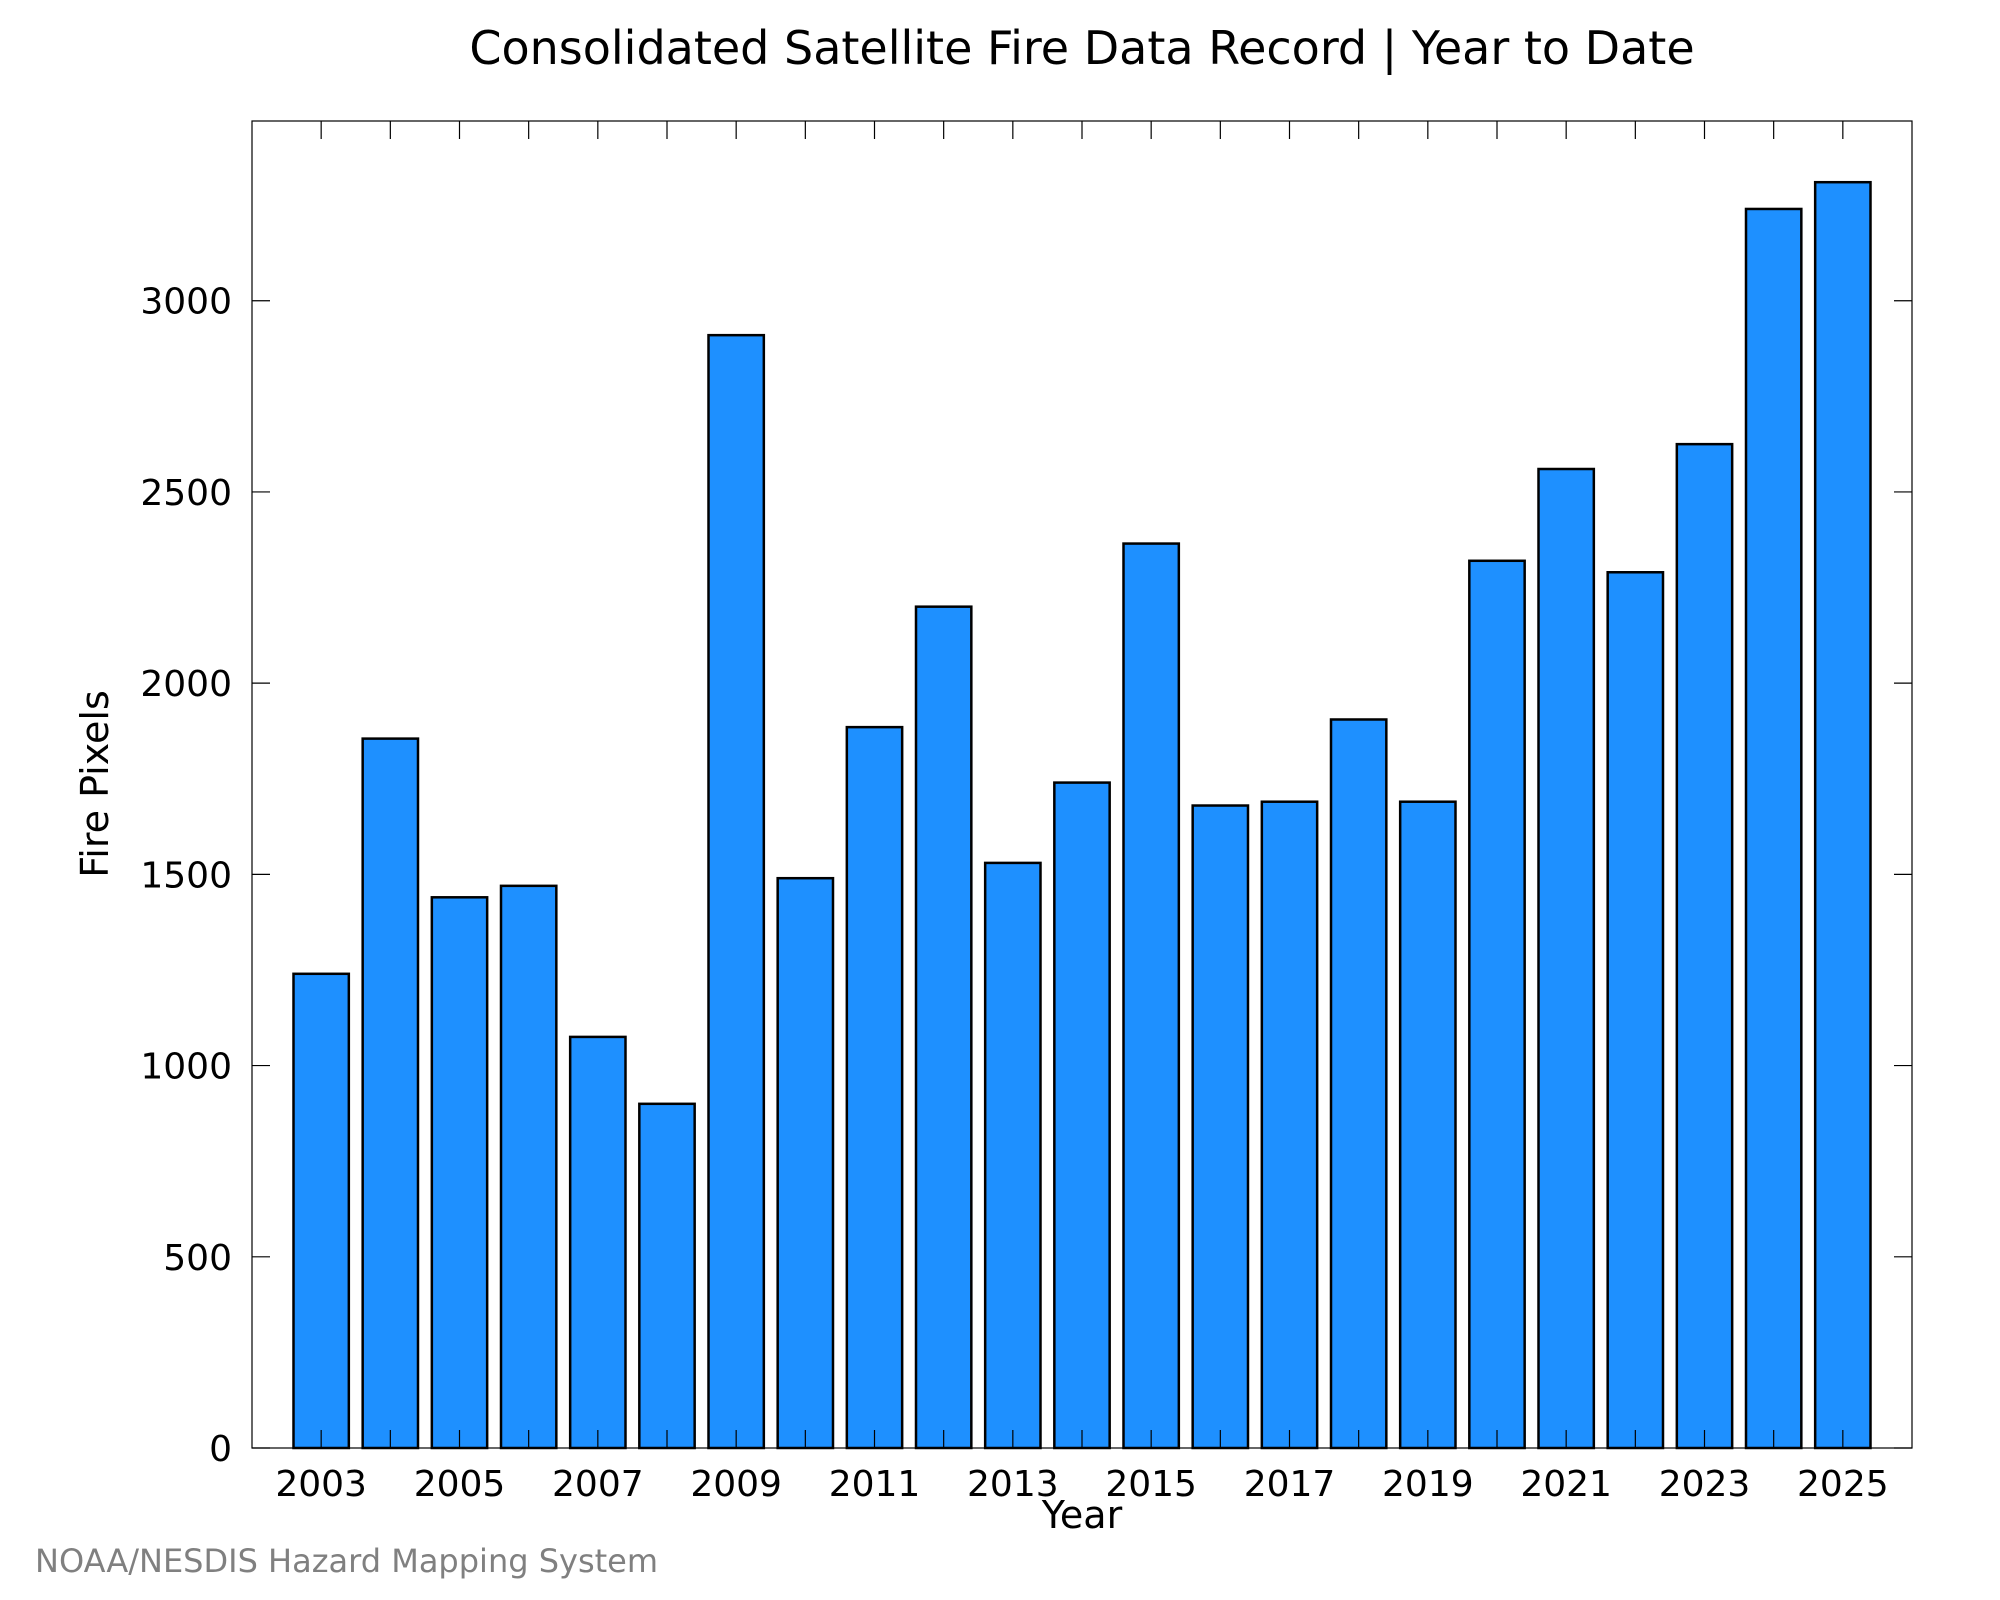  Describe the element at coordinates (460, 1484) in the screenshot. I see `x-tick-label: 2005` at that location.